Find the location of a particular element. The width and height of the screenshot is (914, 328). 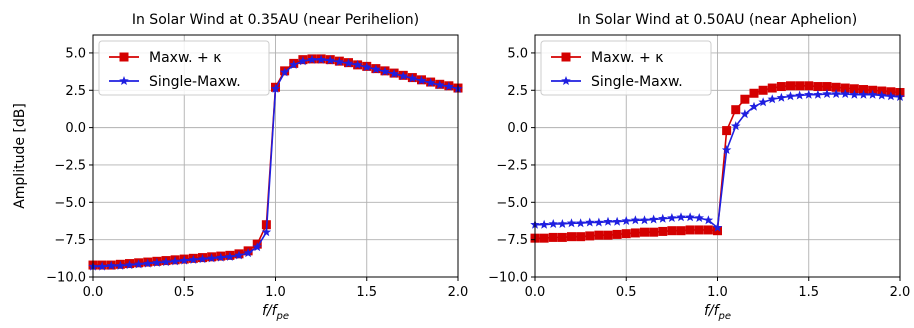

x-axis-label-main: f/f is located at coordinates (270, 311).